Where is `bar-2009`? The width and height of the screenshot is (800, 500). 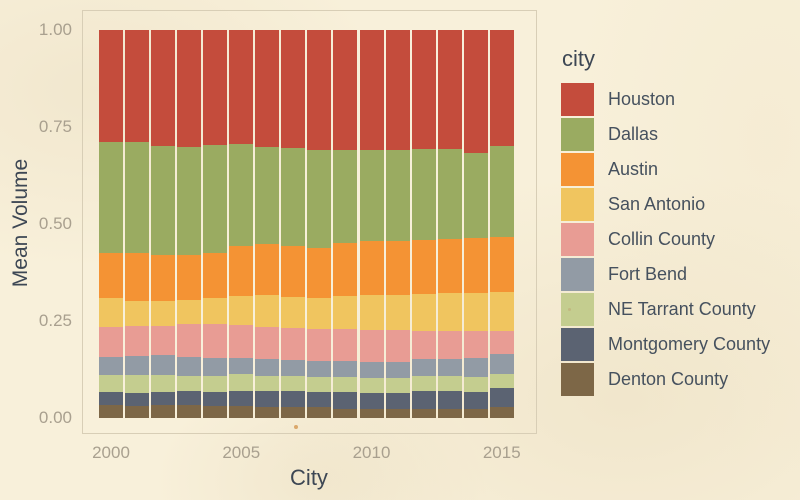 bar-2009 is located at coordinates (345, 224).